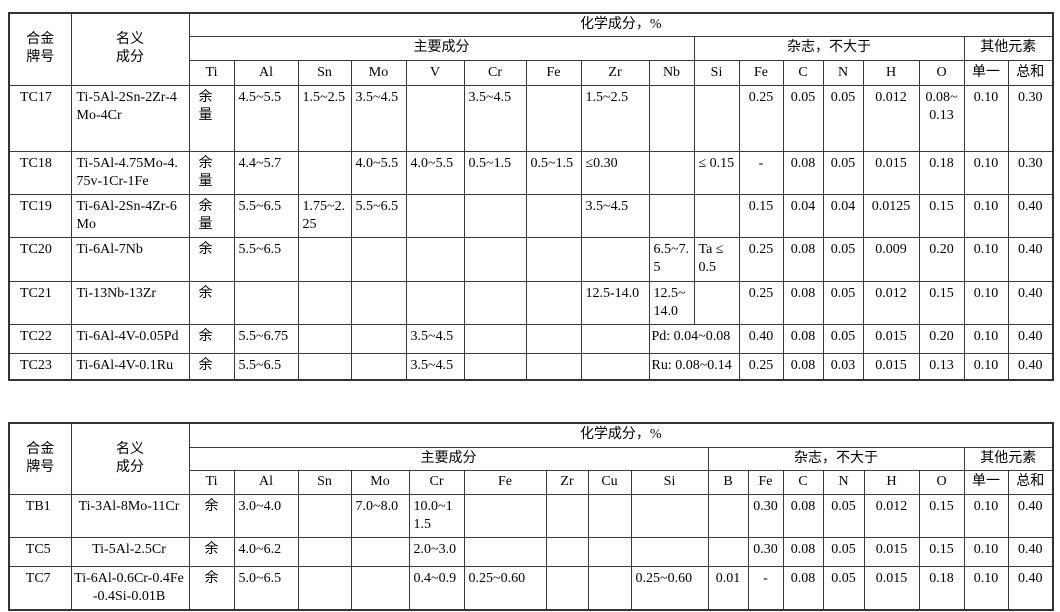  I want to click on header-row: 合金 牌号 名义 成分 化学成分，%, so click(531, 458).